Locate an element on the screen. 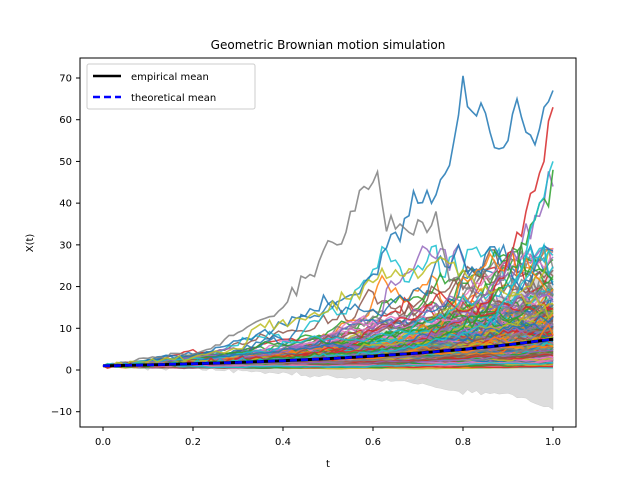 The width and height of the screenshot is (640, 480). y-axis-label: X(t) is located at coordinates (30, 243).